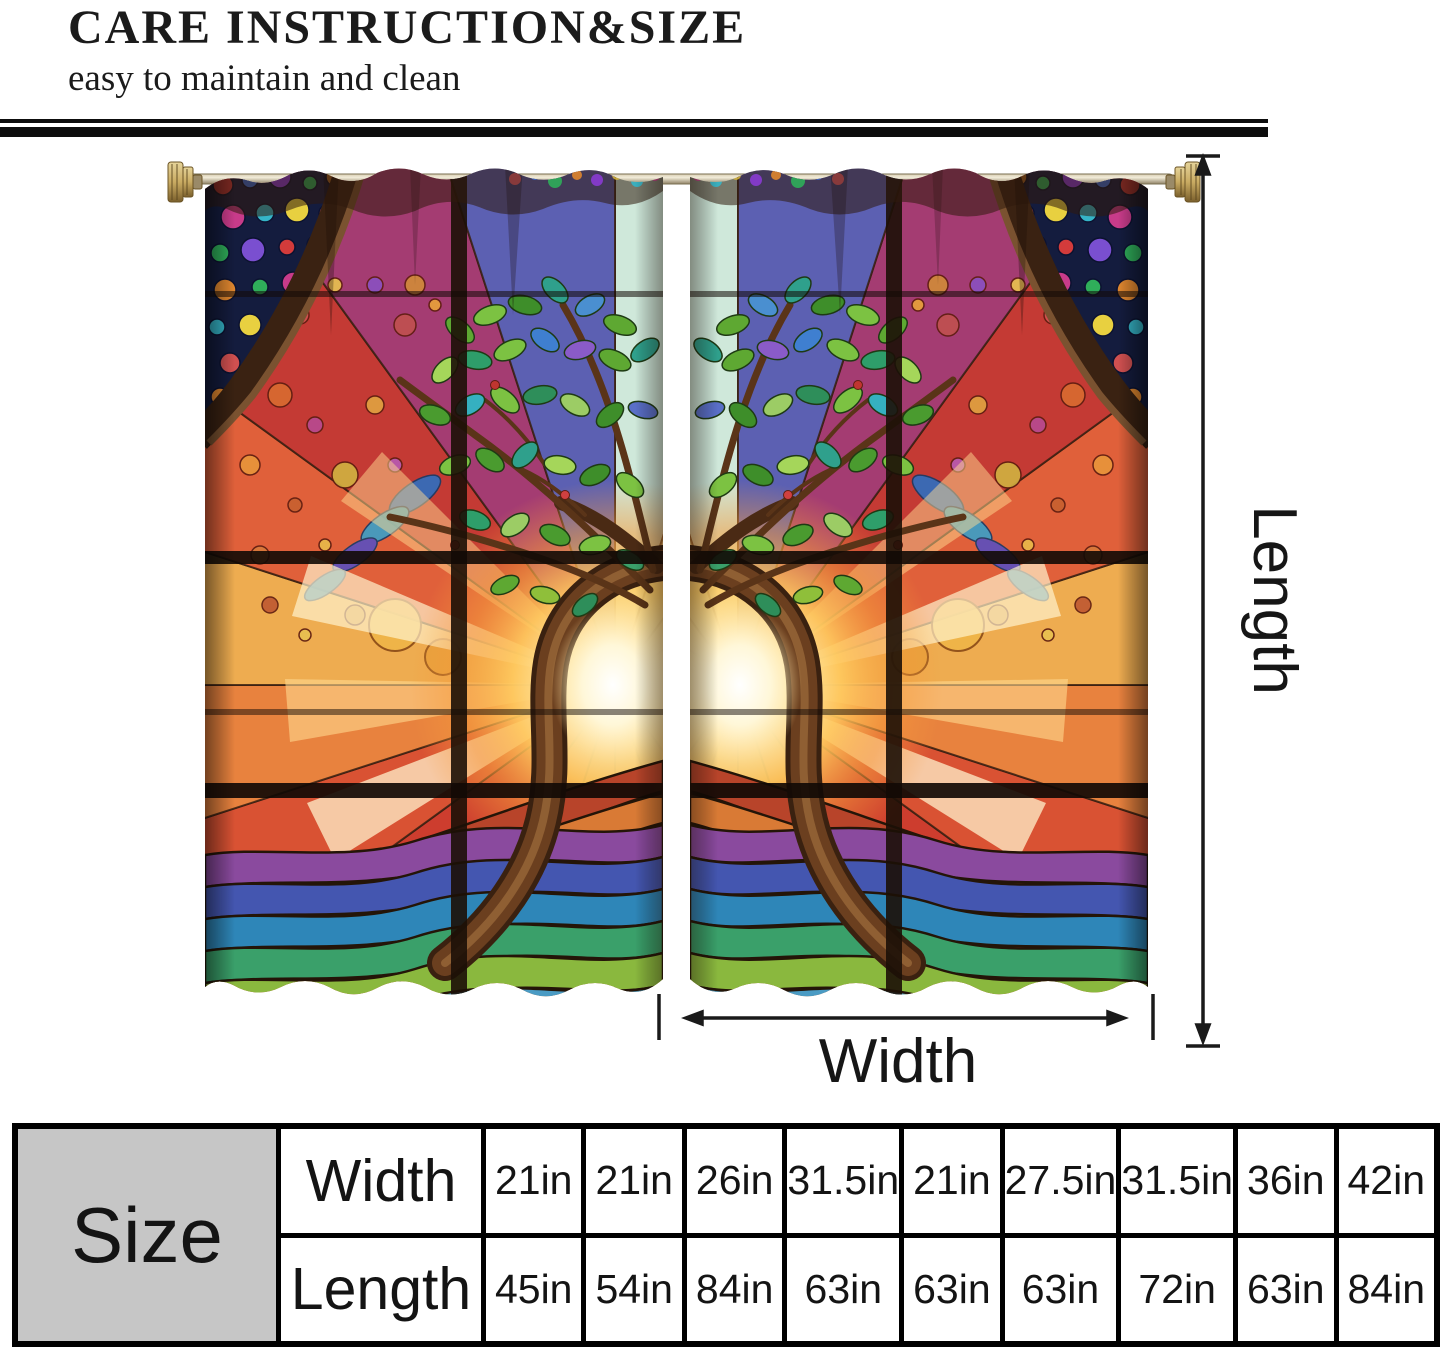 The height and width of the screenshot is (1350, 1445). What do you see at coordinates (185, 182) in the screenshot?
I see `left-finial` at bounding box center [185, 182].